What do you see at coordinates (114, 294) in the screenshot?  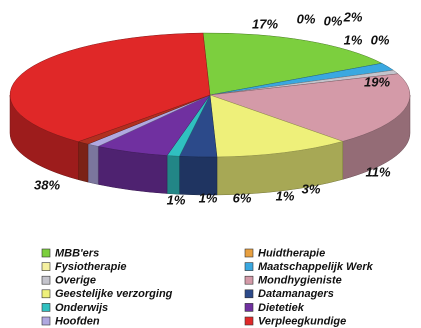 I see `legend-label: Geestelijke verzorging` at bounding box center [114, 294].